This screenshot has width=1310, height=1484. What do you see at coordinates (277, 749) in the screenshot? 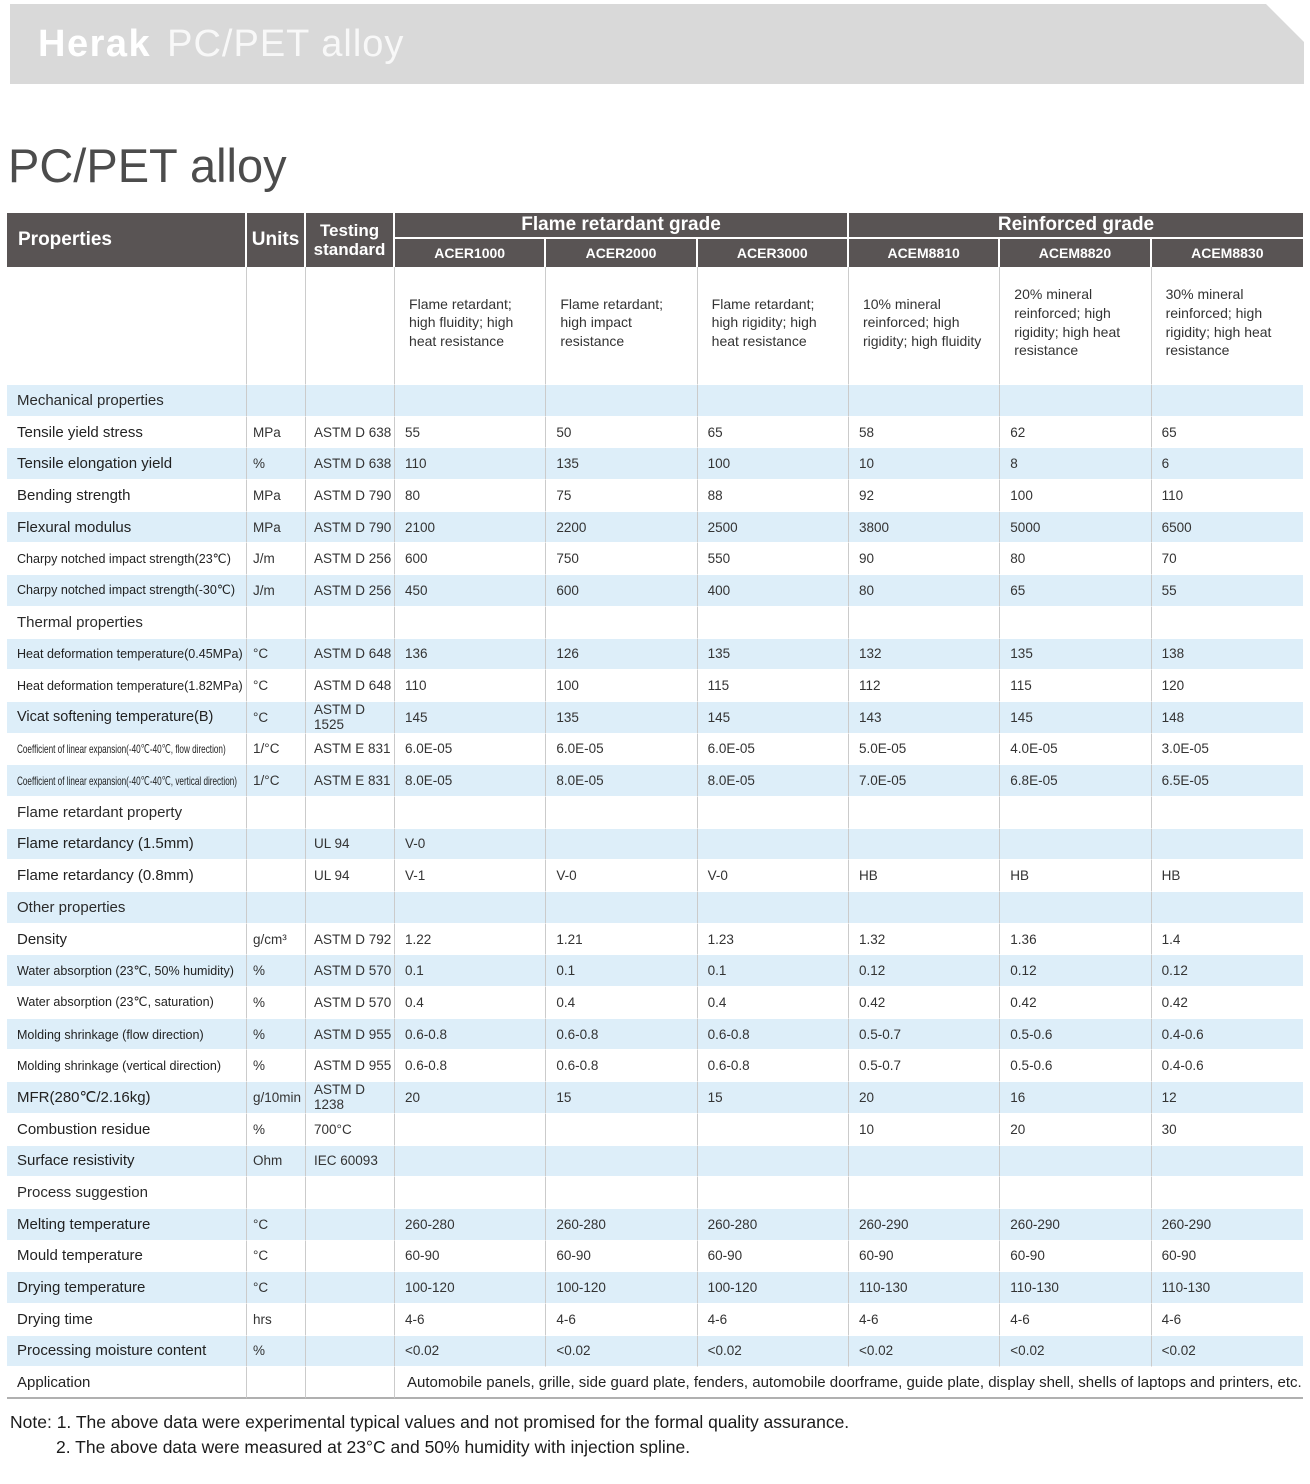
I see `unit-cell: 1/°C` at bounding box center [277, 749].